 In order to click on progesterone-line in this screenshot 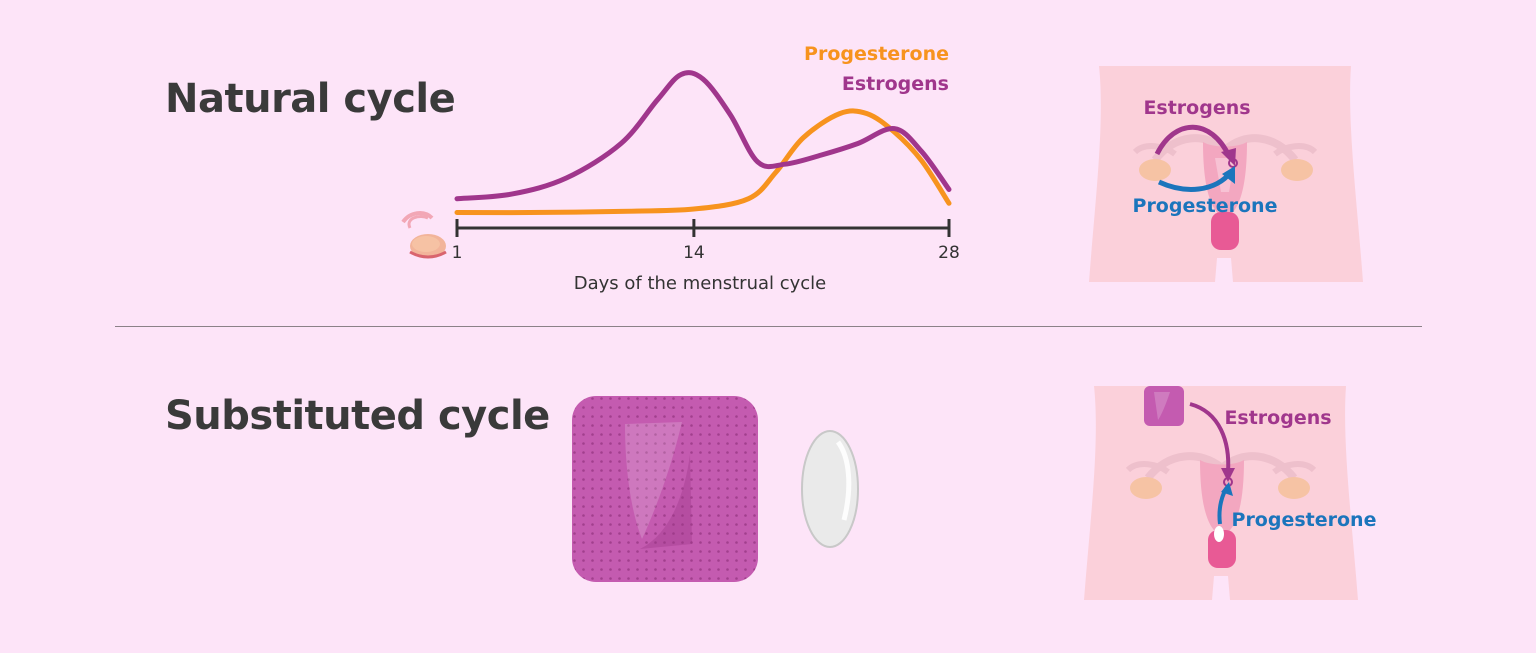, I will do `click(703, 162)`.